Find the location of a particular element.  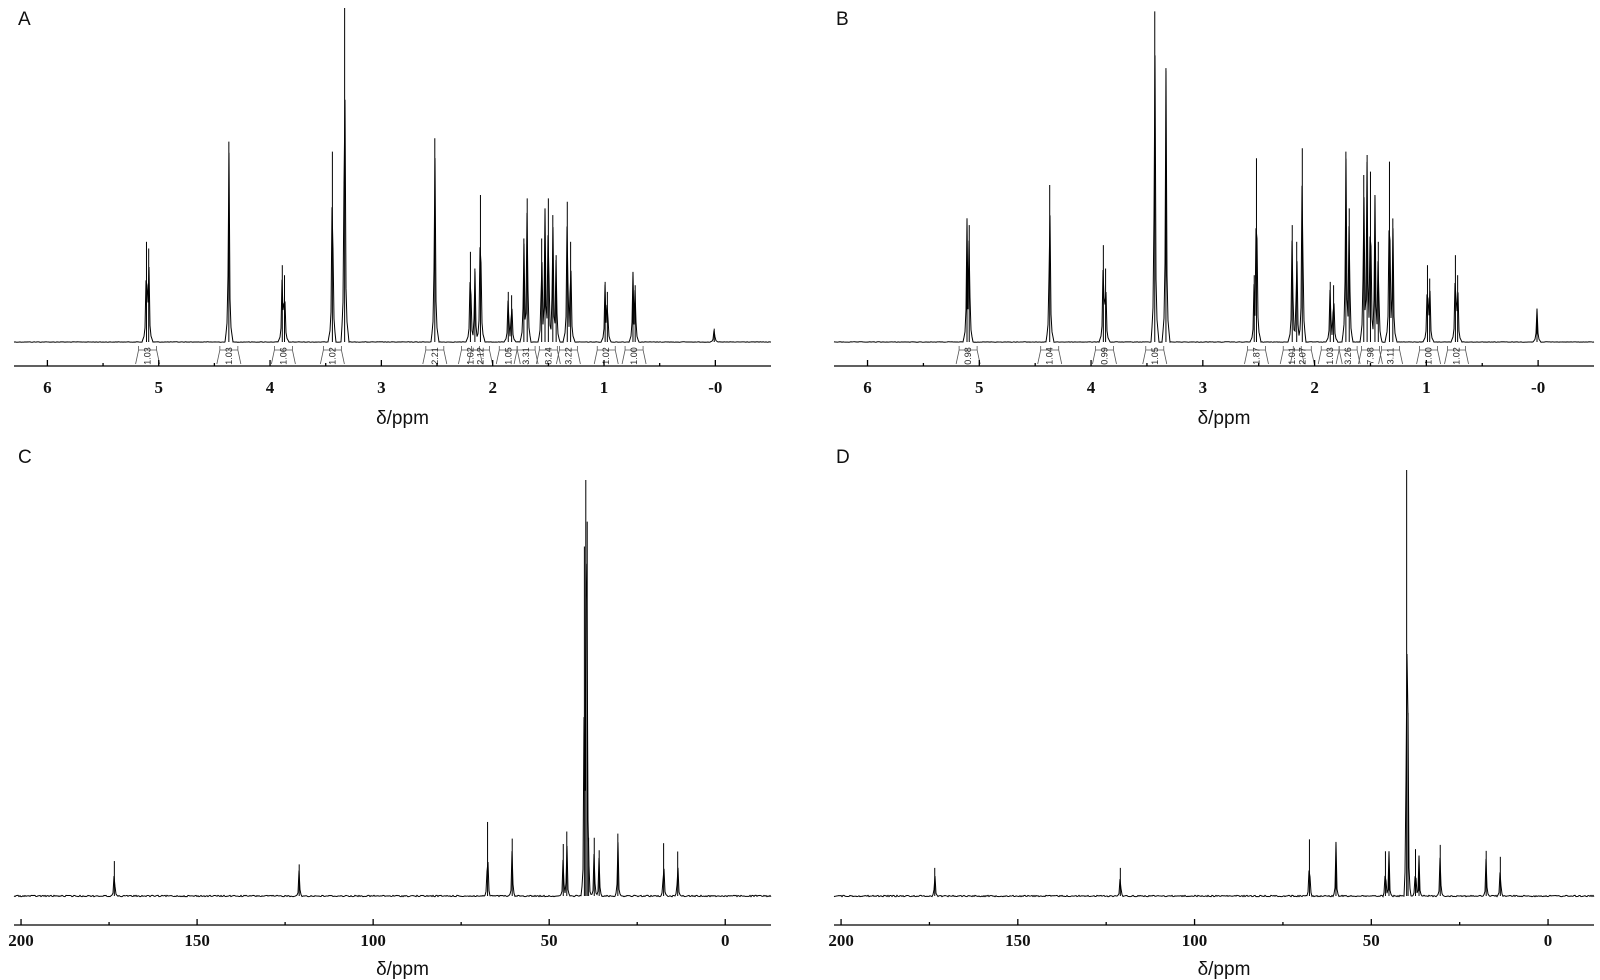

panel-letter: A is located at coordinates (24, 19).